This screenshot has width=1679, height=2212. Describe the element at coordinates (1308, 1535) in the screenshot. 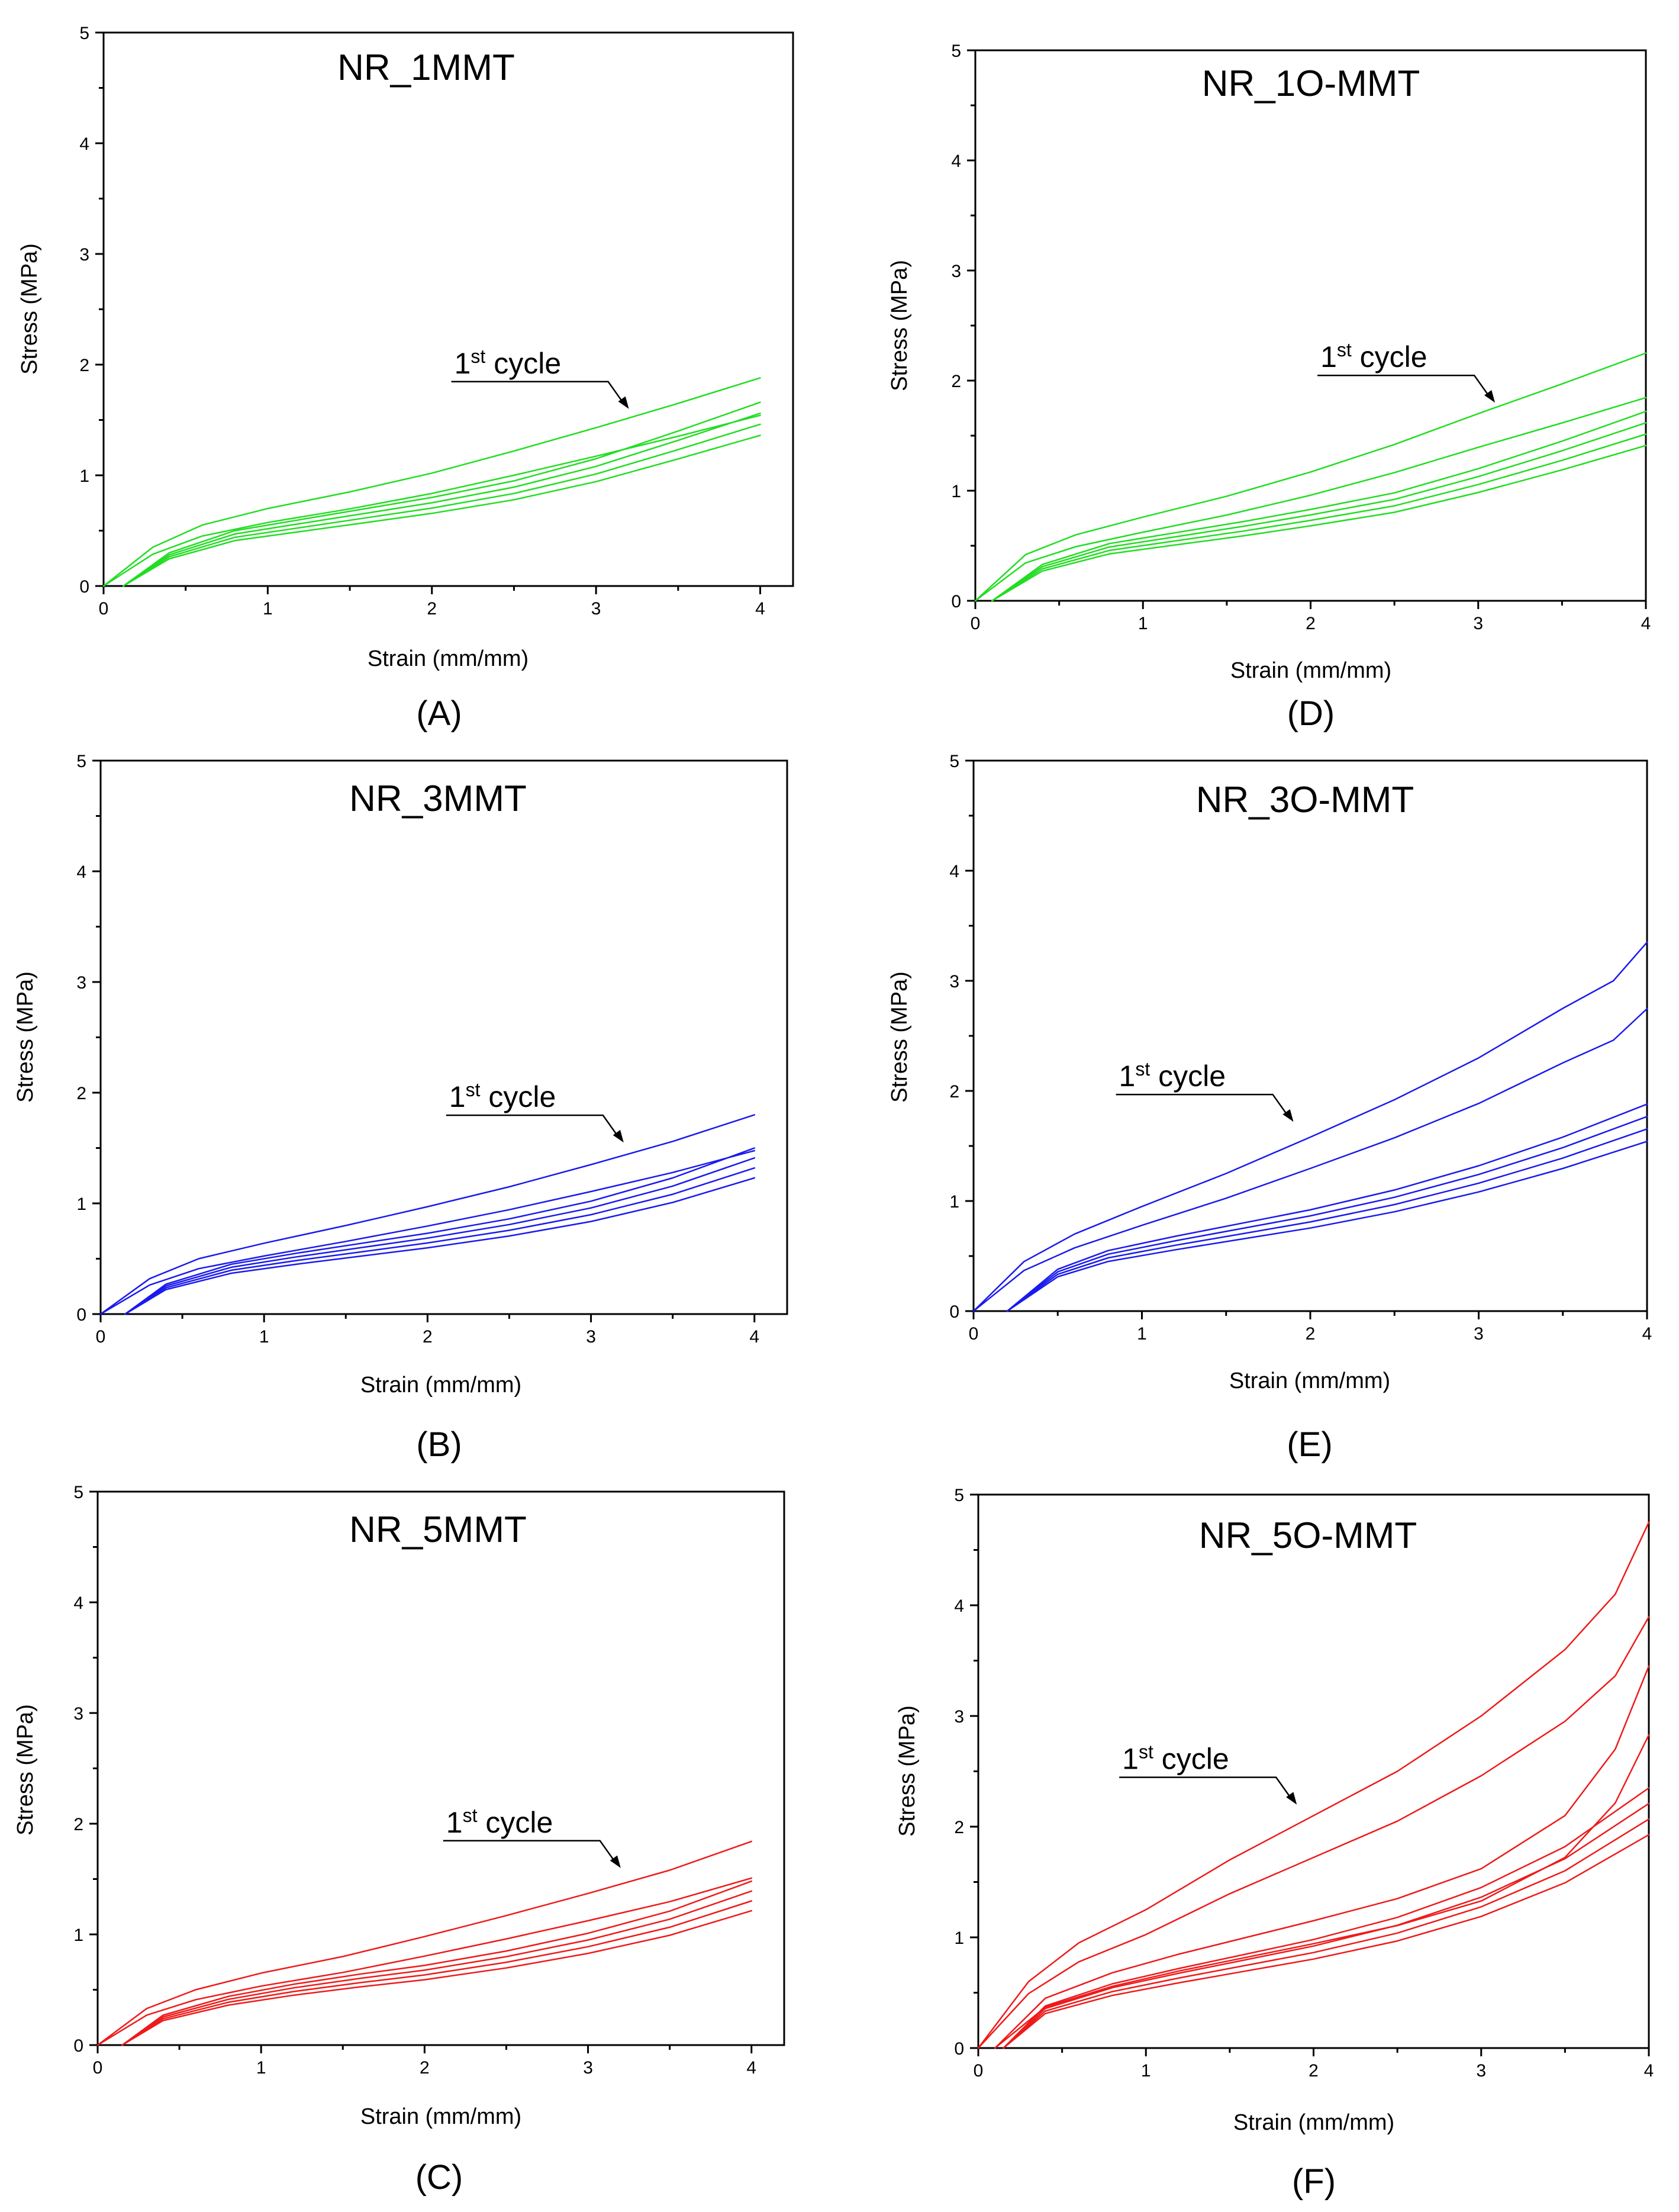

I see `panel-title: NR_5O-MMT` at that location.